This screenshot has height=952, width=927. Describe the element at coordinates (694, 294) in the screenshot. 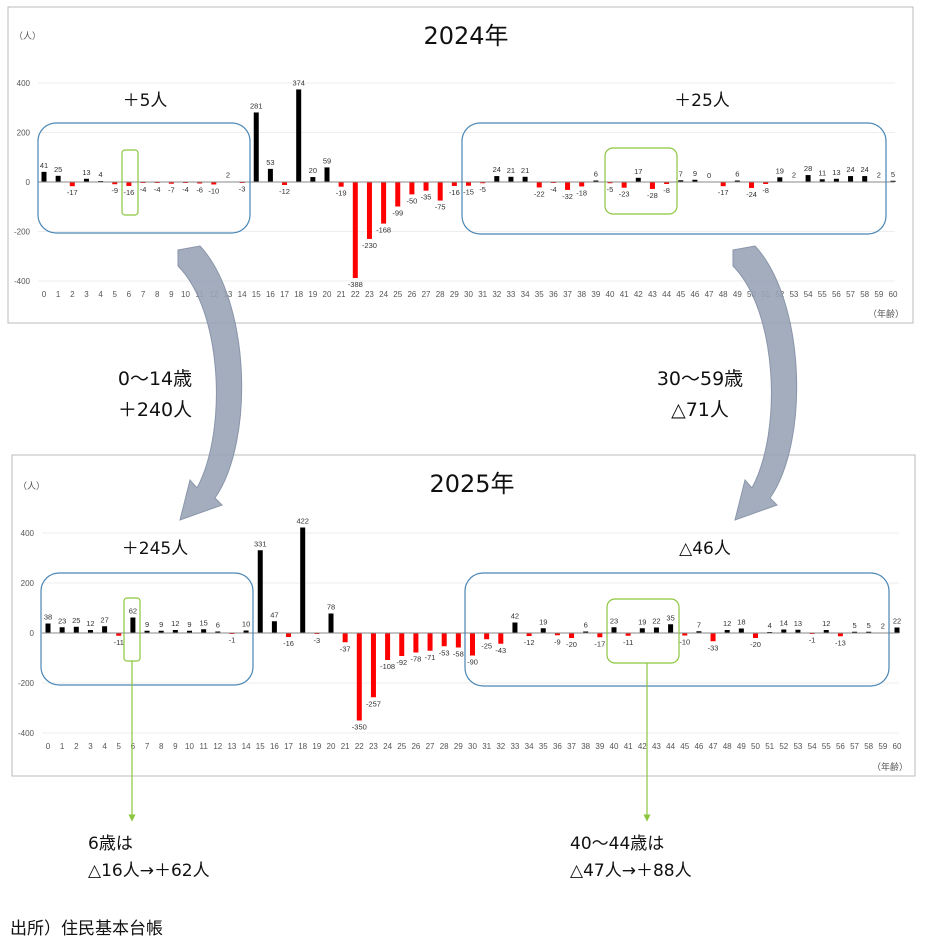

I see `x-tick-label: 46` at that location.